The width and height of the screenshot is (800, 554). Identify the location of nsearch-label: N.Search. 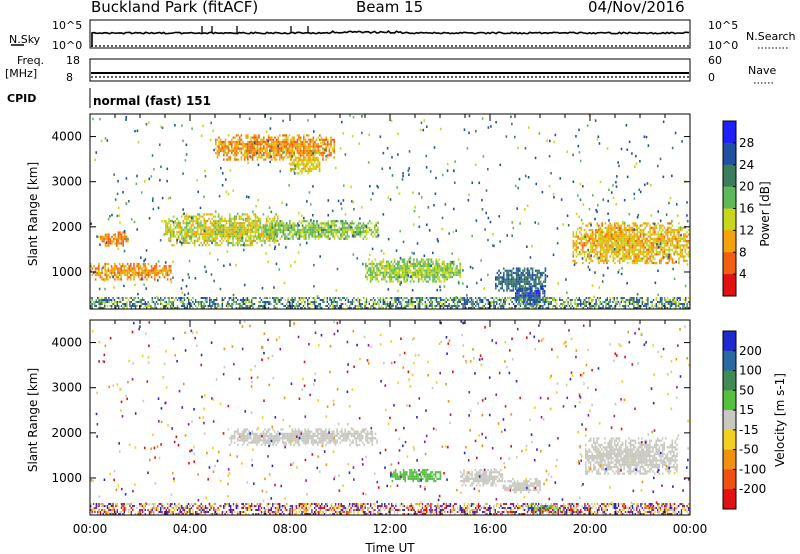
(771, 36).